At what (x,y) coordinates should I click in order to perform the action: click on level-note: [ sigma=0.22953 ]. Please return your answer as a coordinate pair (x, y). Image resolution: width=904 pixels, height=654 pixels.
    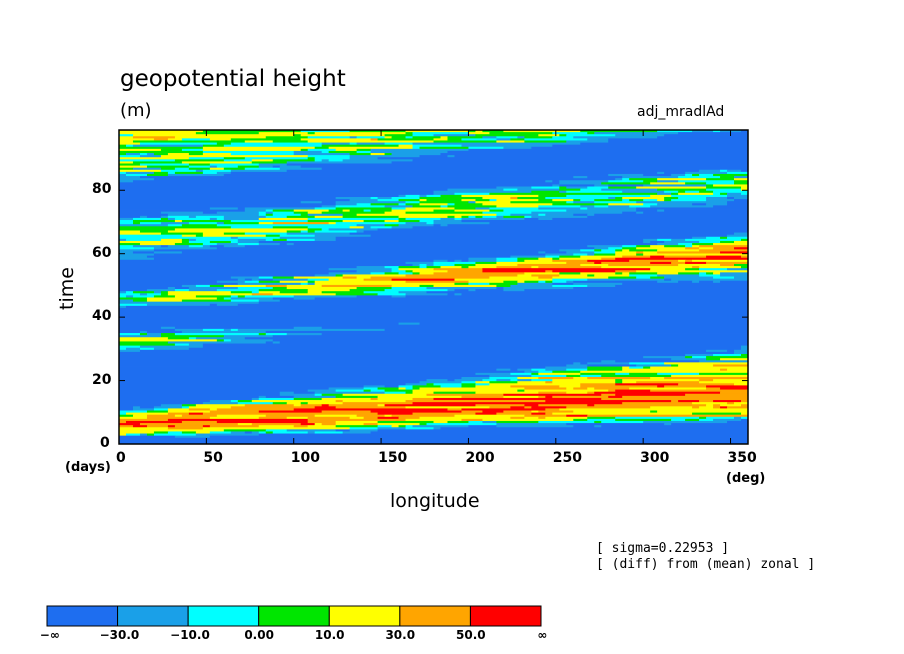
    Looking at the image, I should click on (663, 548).